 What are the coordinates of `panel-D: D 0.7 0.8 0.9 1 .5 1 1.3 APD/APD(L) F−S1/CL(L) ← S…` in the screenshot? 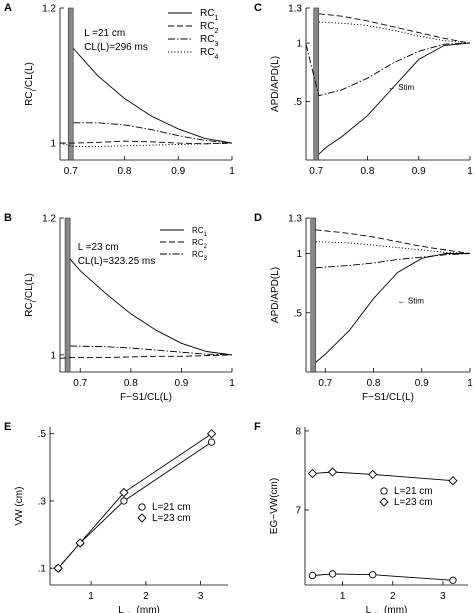 It's located at (363, 307).